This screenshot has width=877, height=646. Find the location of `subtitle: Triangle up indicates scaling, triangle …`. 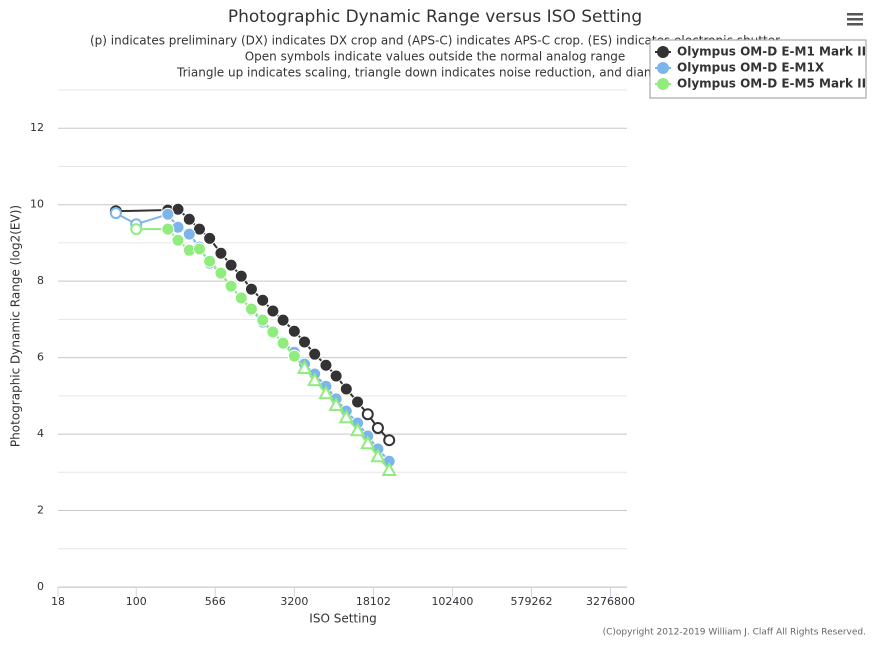

subtitle: Triangle up indicates scaling, triangle … is located at coordinates (434, 73).